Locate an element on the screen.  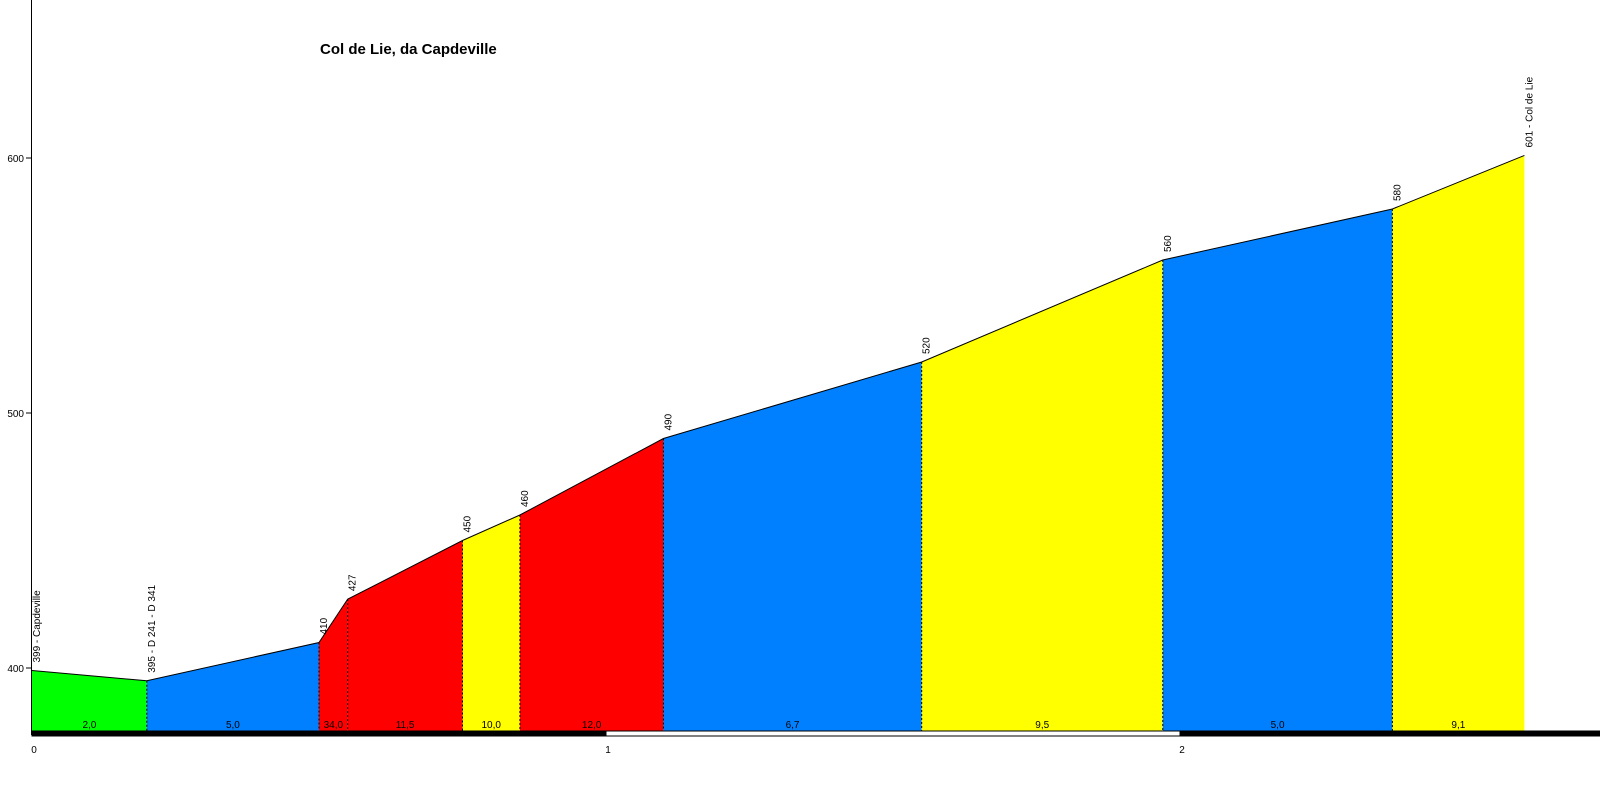
point-label: 580 is located at coordinates (1397, 192).